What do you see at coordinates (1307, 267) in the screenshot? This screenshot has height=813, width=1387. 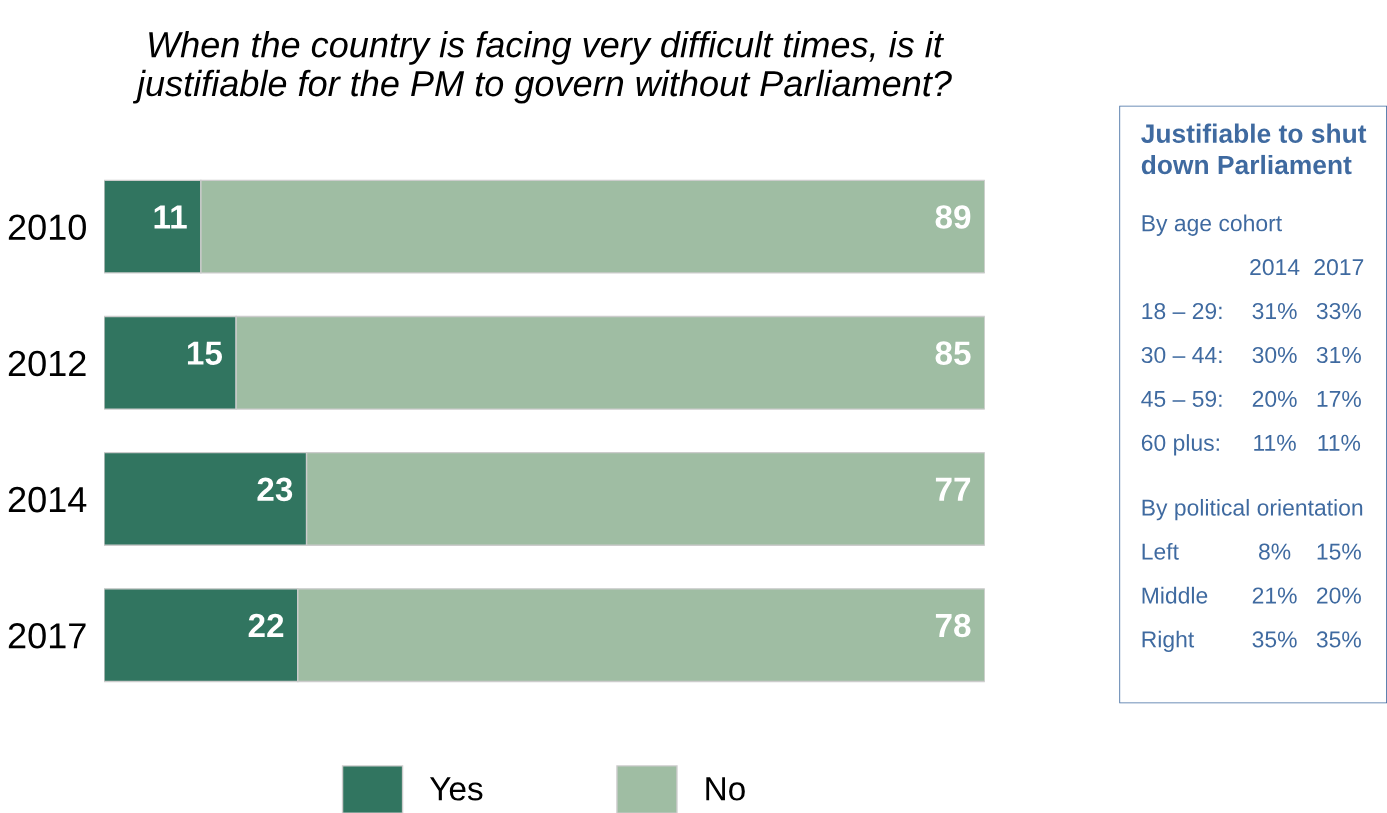 I see `text: 2014 2017` at bounding box center [1307, 267].